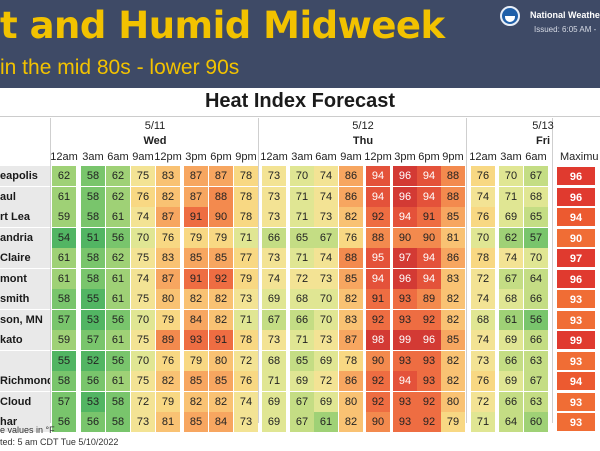 The width and height of the screenshot is (600, 451). Describe the element at coordinates (536, 238) in the screenshot. I see `heat-index-cell: 57` at that location.